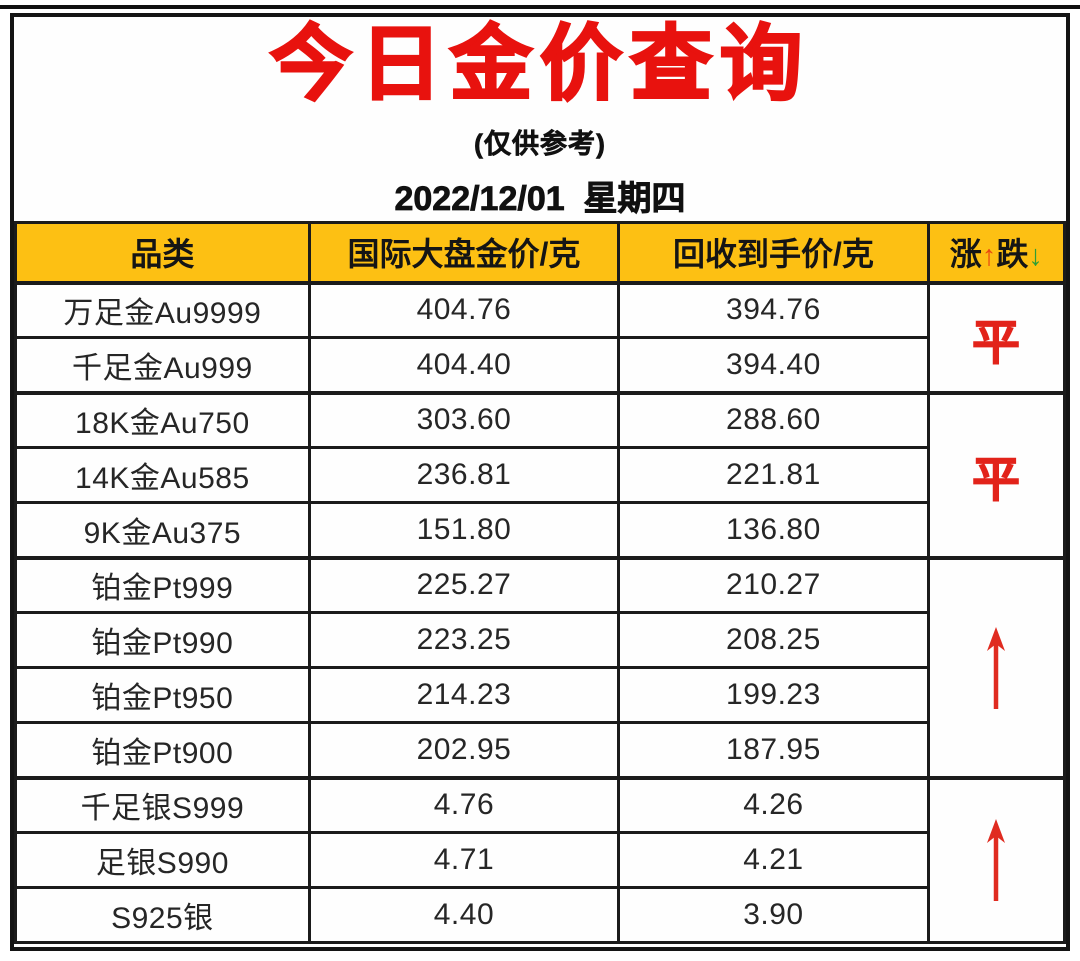 Image resolution: width=1080 pixels, height=961 pixels. I want to click on intl-price-cell: 202.95, so click(464, 750).